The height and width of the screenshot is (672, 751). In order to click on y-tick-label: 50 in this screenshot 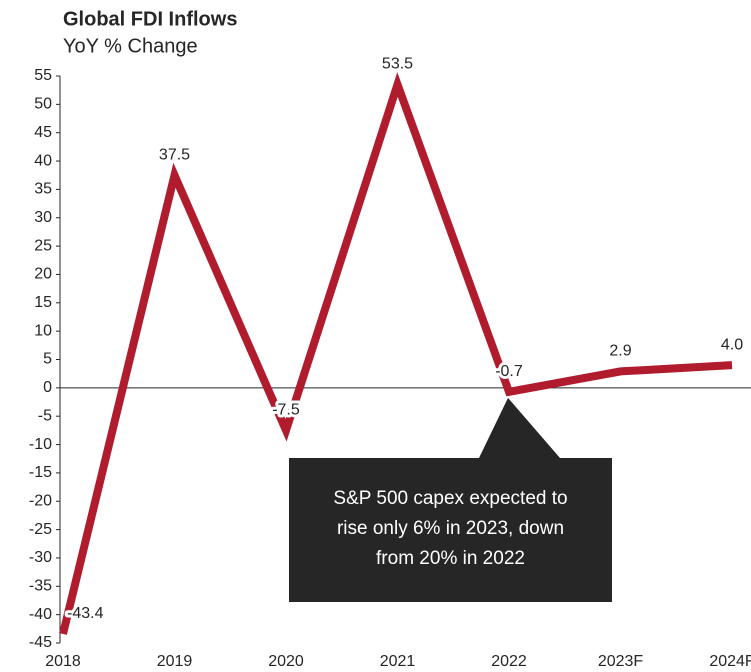, I will do `click(43, 104)`.